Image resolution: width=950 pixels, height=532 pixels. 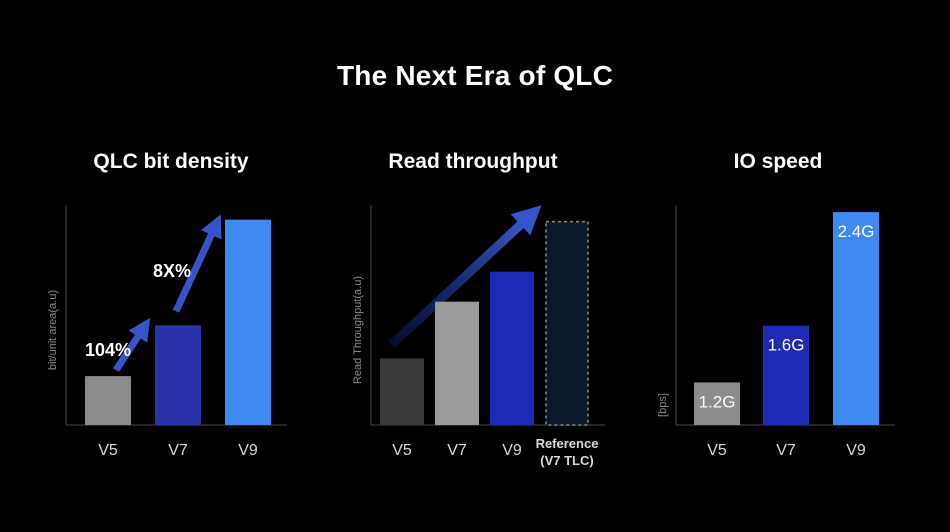 I want to click on chart-title-io-speed: IO speed, so click(x=778, y=161).